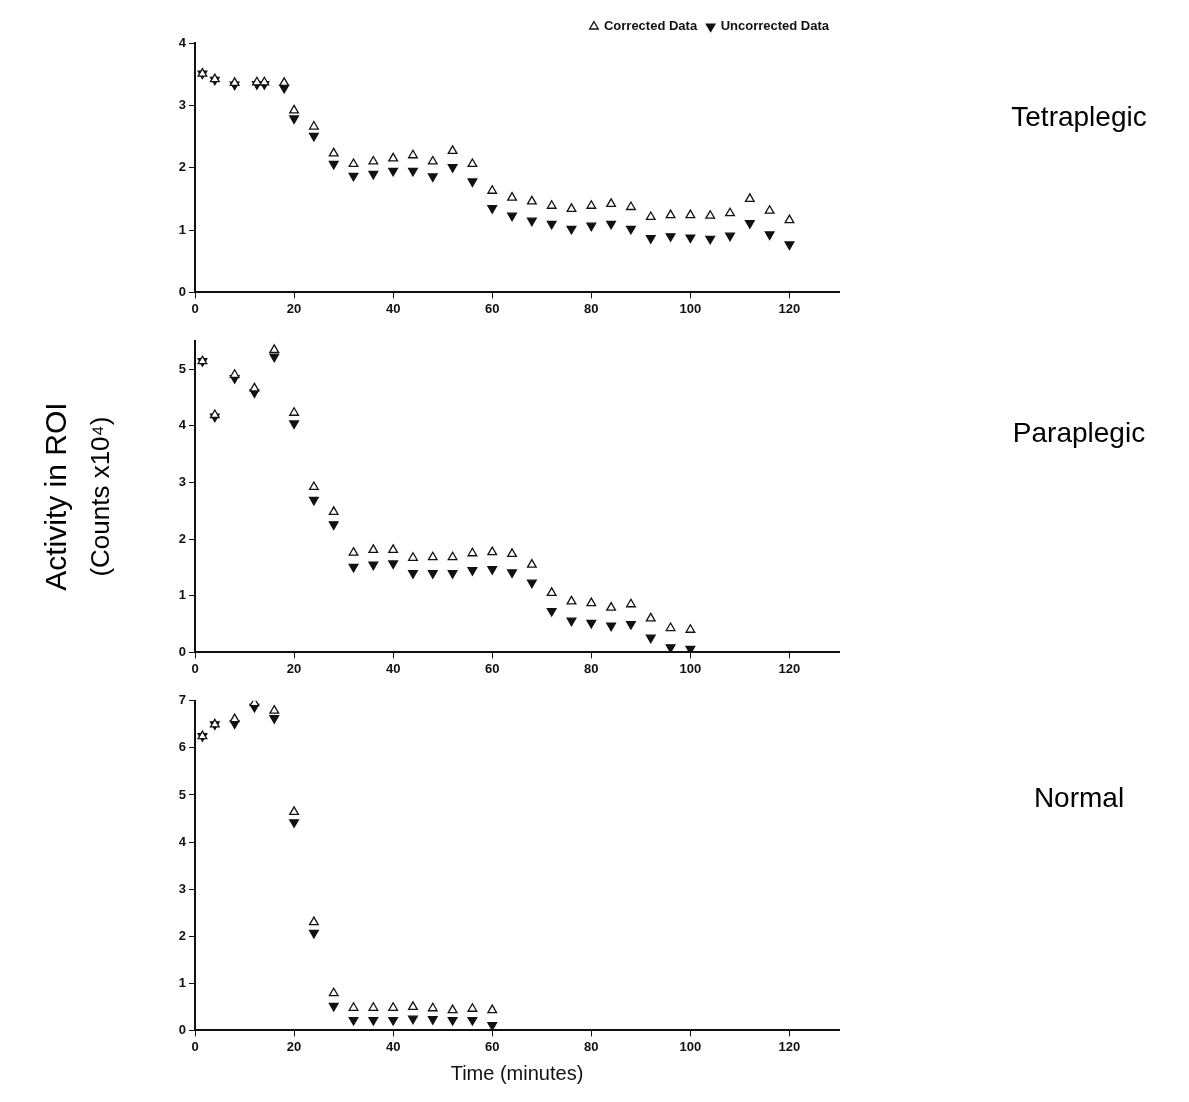  What do you see at coordinates (775, 26) in the screenshot?
I see `legend-label: Uncorrected Data` at bounding box center [775, 26].